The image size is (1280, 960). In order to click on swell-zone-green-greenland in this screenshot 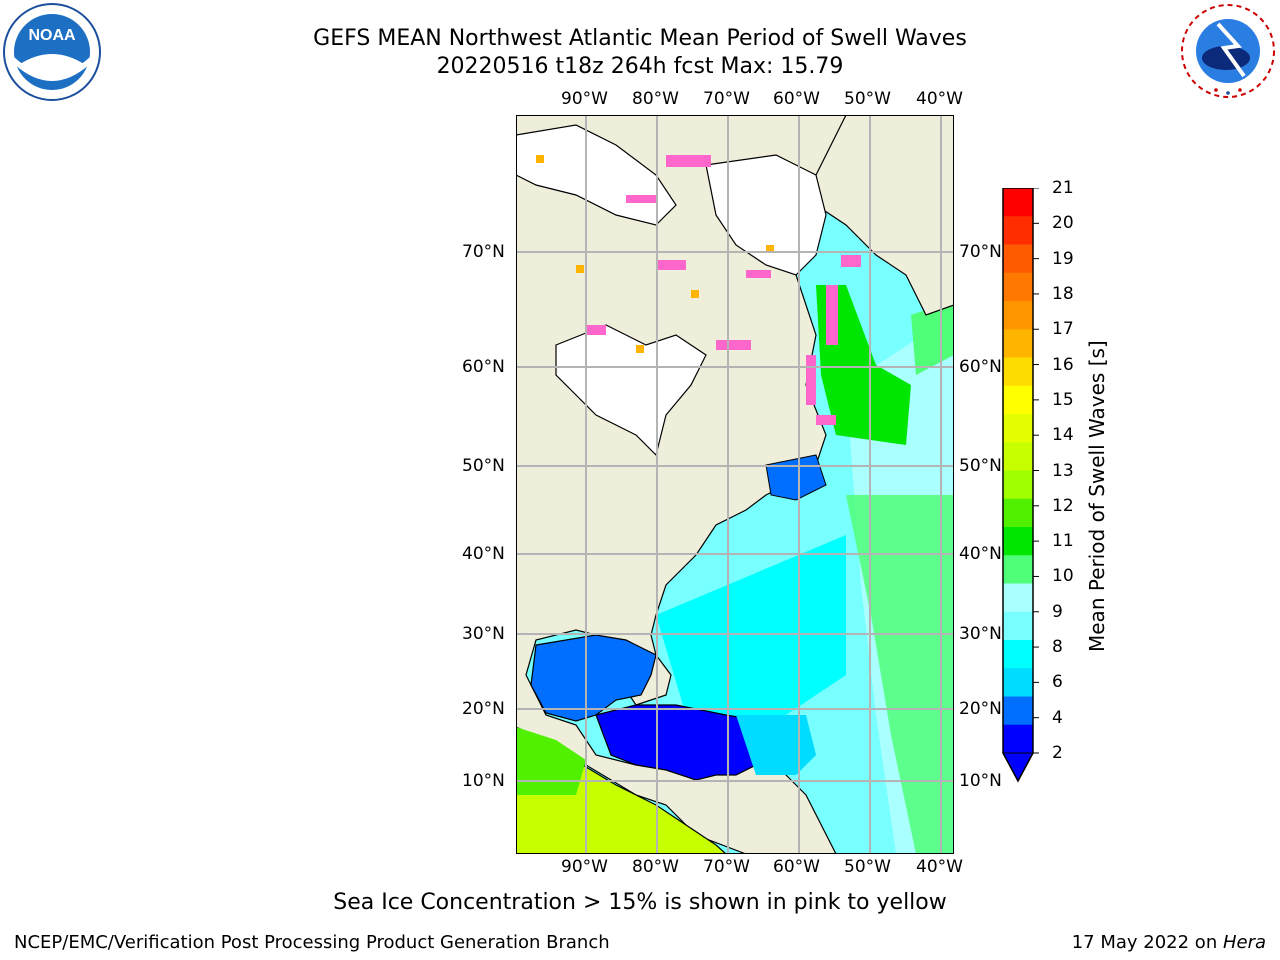, I will do `click(932, 337)`.